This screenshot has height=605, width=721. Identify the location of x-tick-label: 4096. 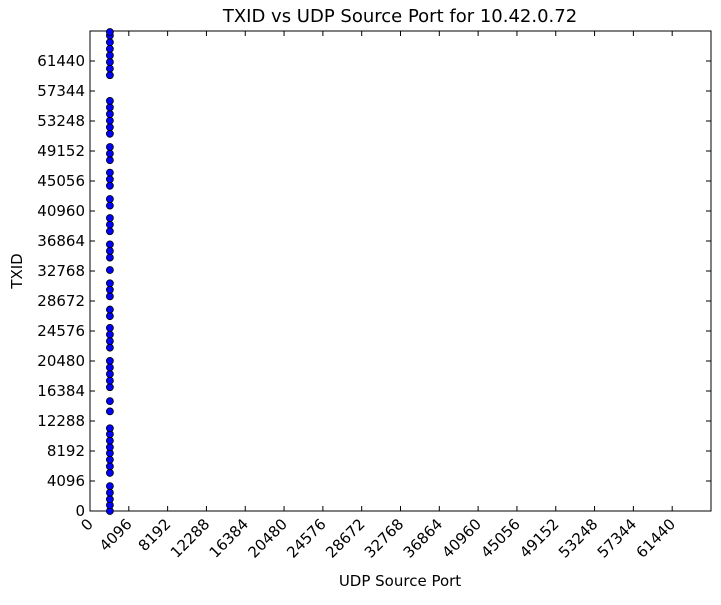
(116, 535).